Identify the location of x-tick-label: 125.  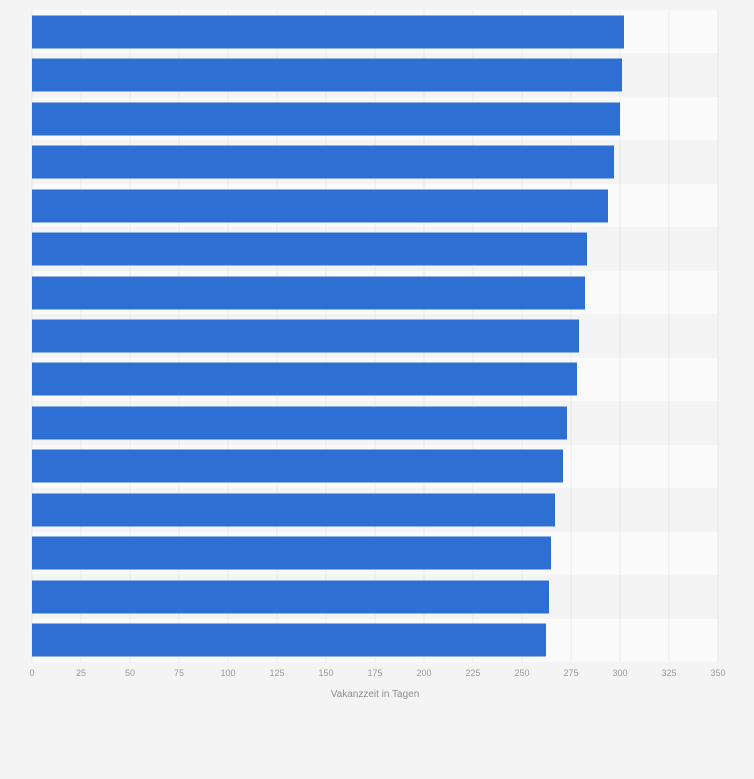
(277, 673).